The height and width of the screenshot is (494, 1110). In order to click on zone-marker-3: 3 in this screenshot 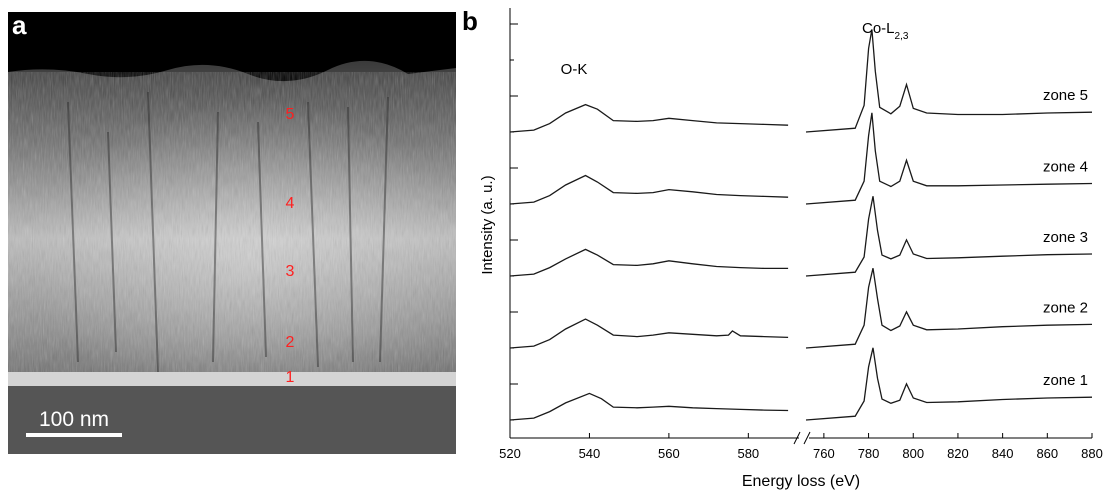, I will do `click(290, 271)`.